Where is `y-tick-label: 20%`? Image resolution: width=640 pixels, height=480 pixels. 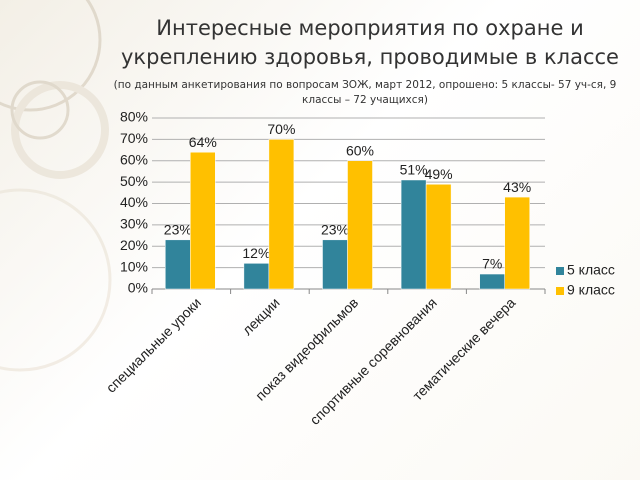 y-tick-label: 20% is located at coordinates (134, 245).